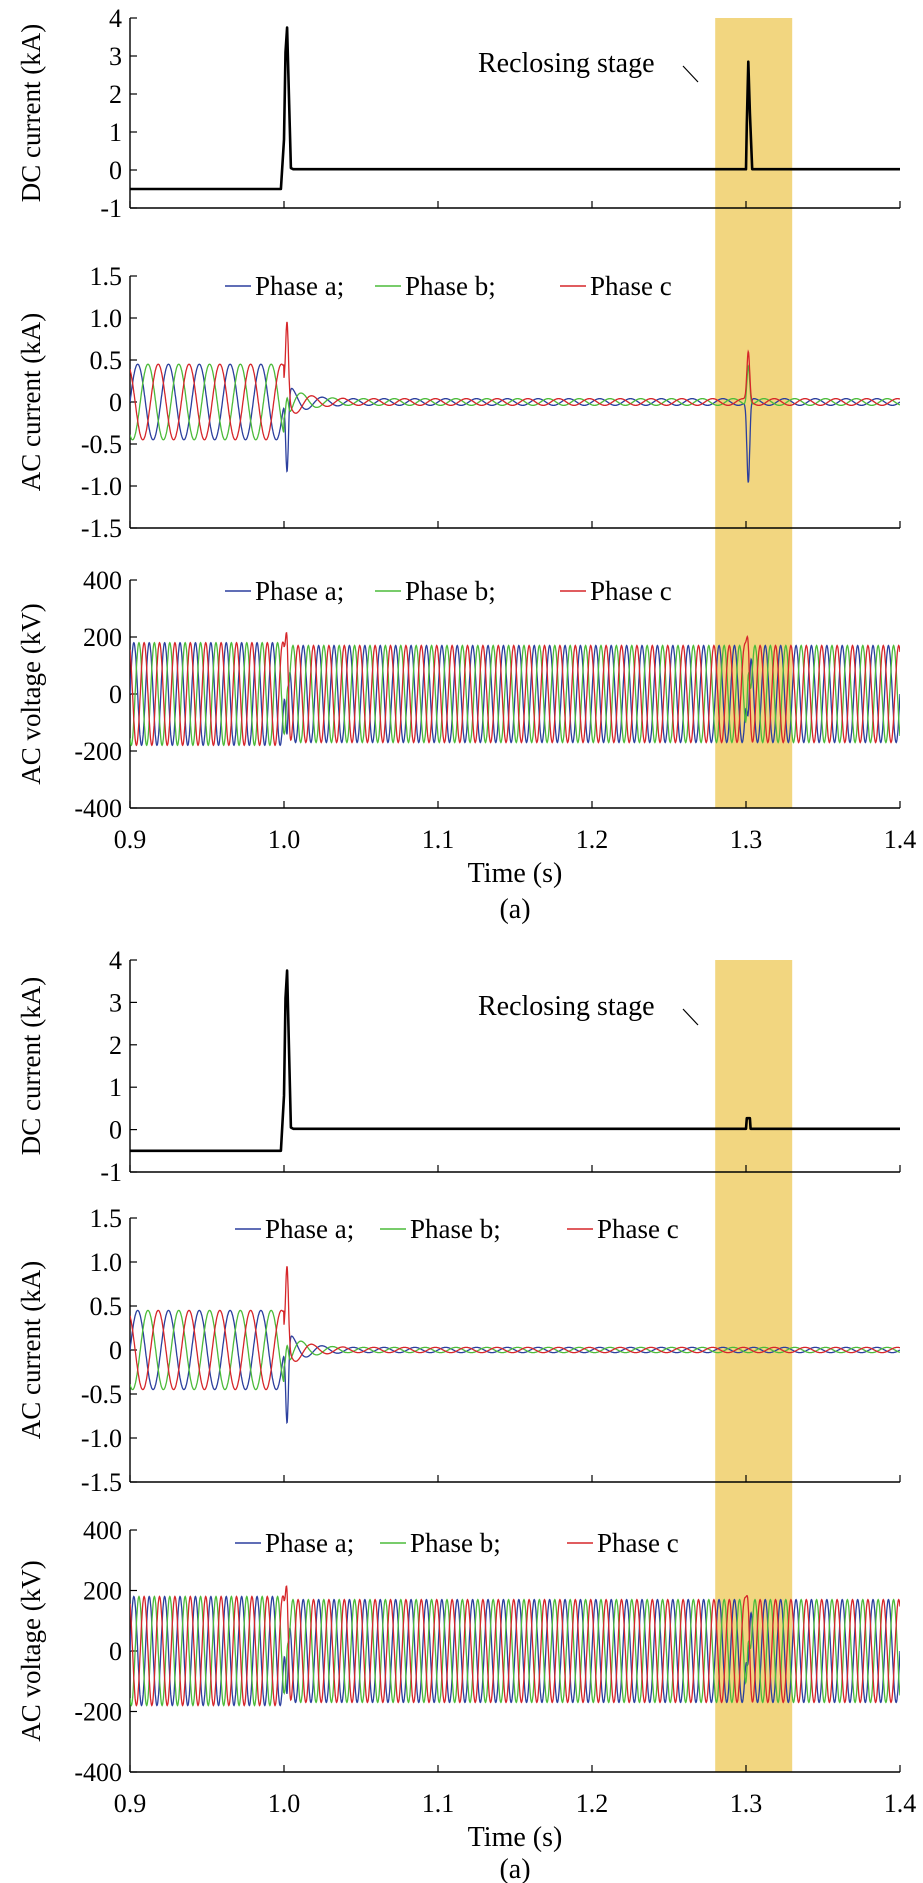  What do you see at coordinates (514, 909) in the screenshot?
I see `panel-label: (a)` at bounding box center [514, 909].